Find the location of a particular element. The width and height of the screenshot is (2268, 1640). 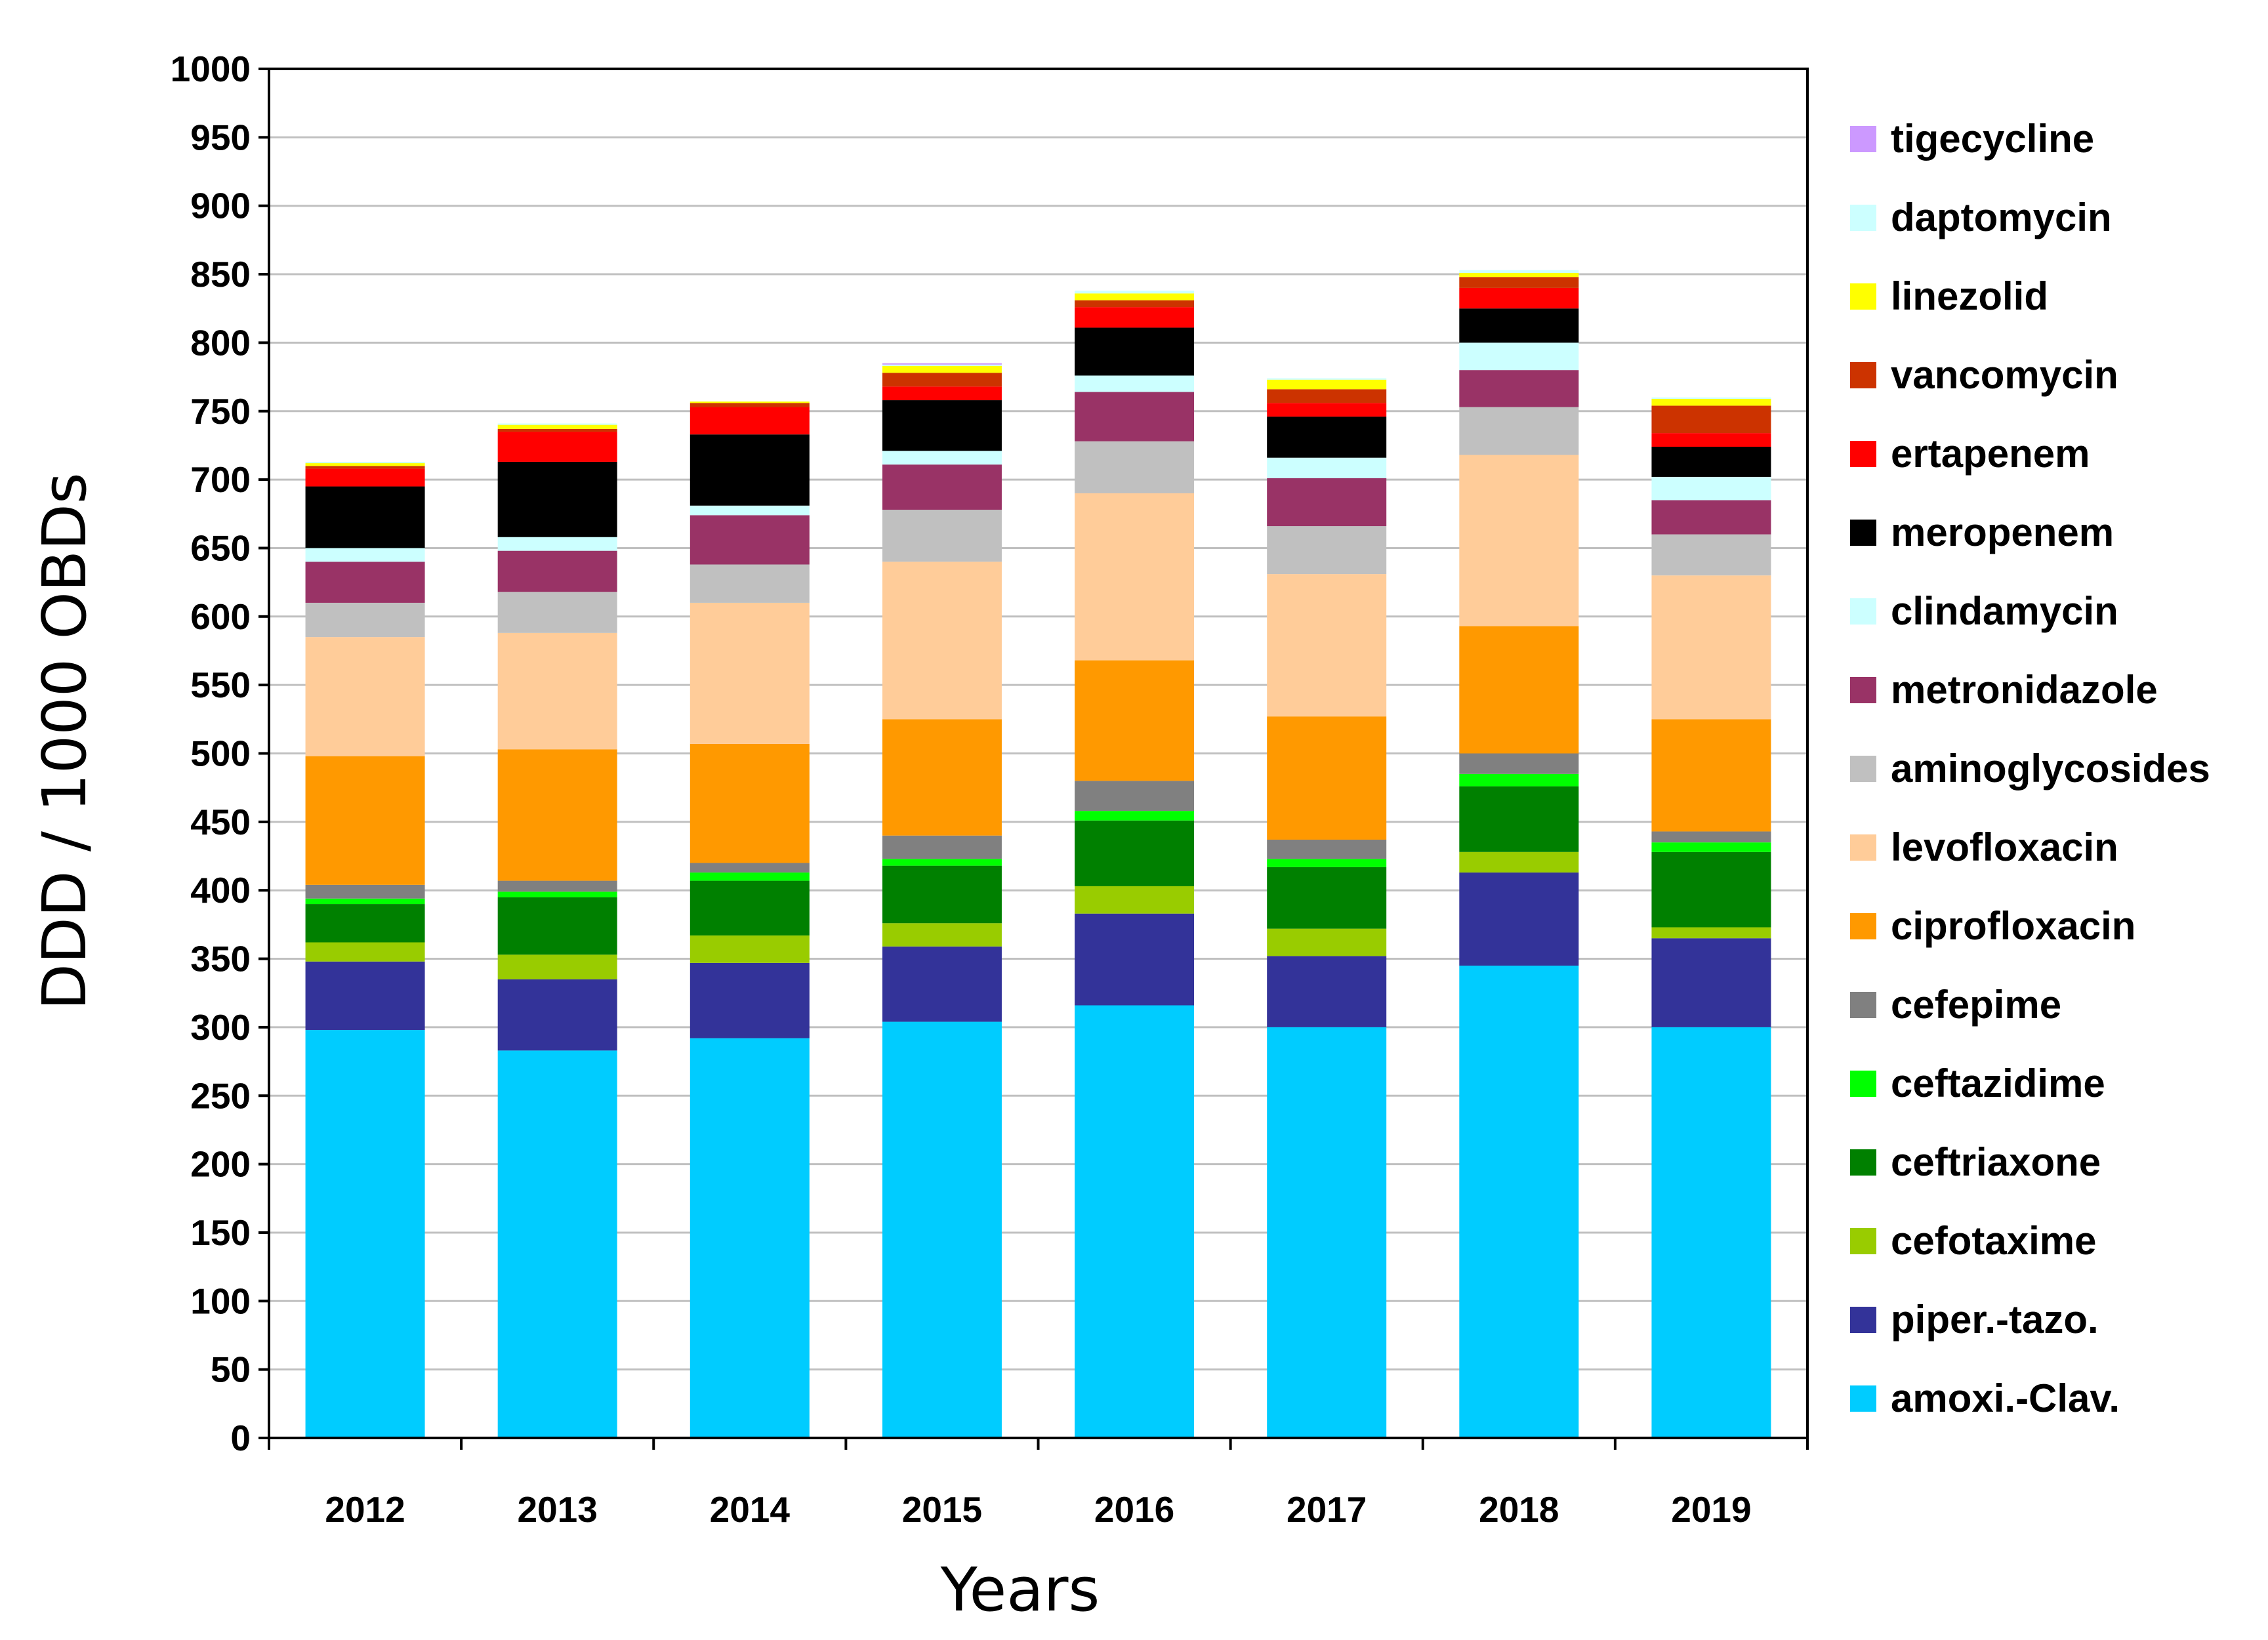

legend-entry-piper-tazo-: piper.-tazo. is located at coordinates (1974, 1320).